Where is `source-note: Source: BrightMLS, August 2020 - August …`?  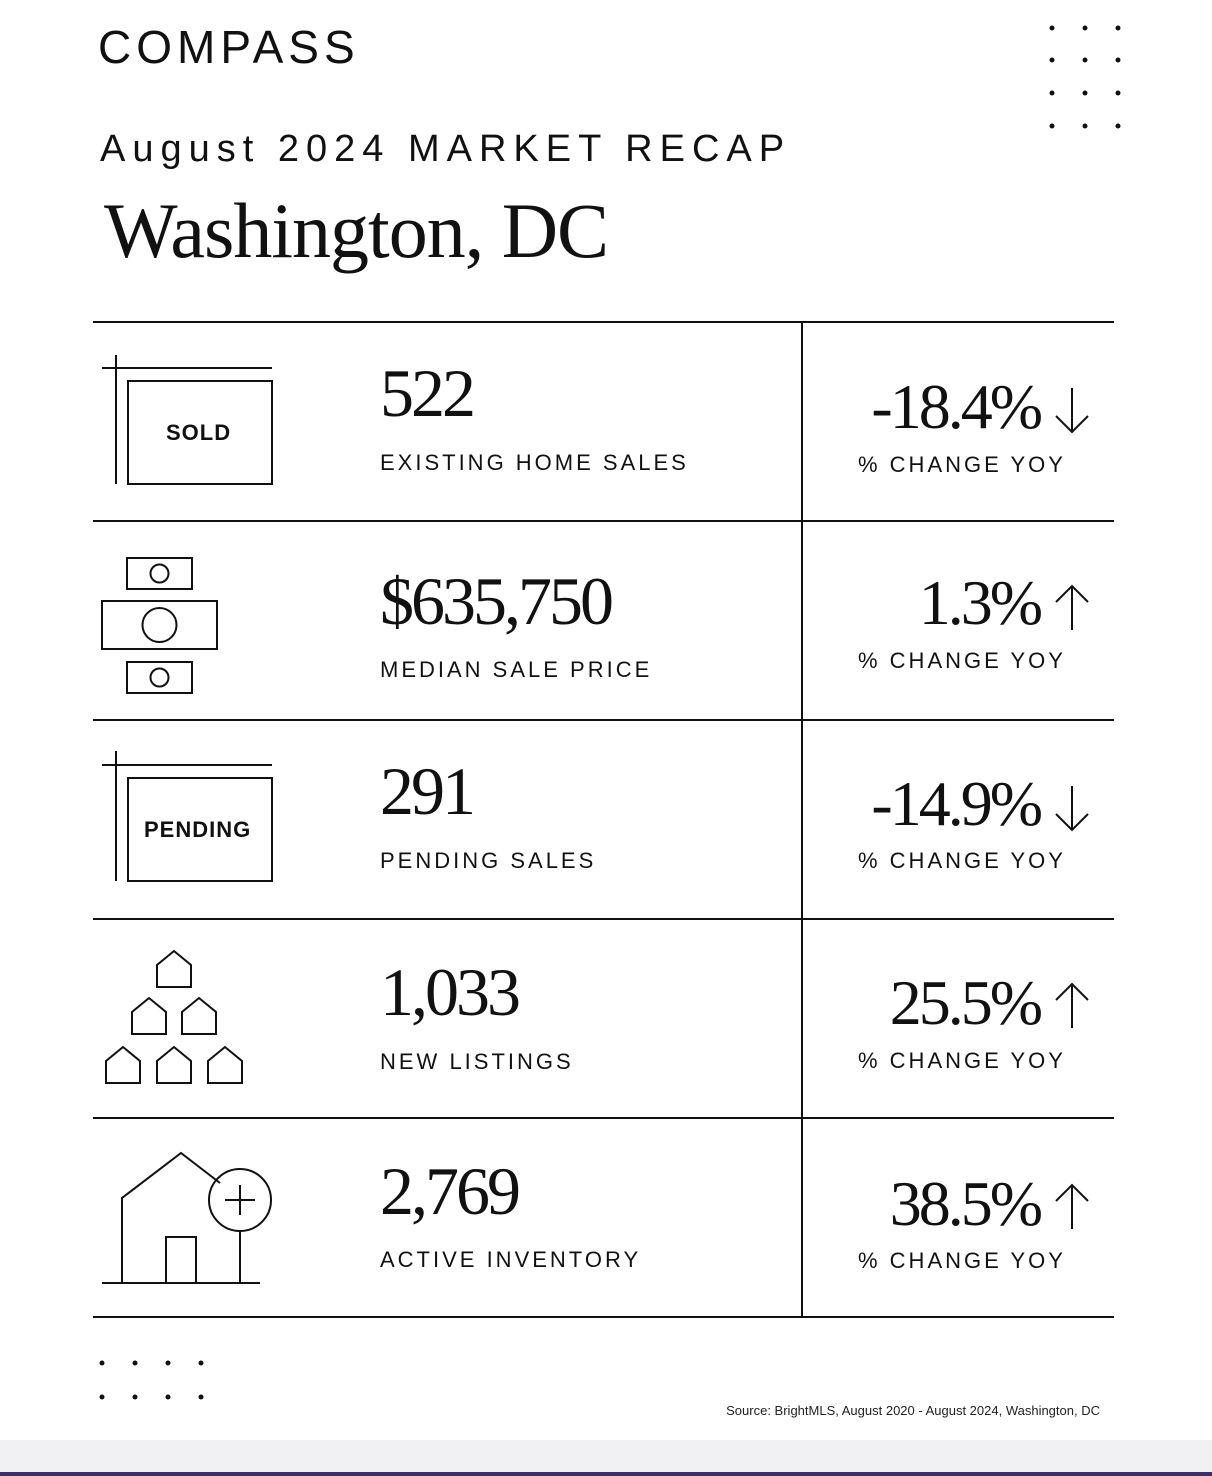 source-note: Source: BrightMLS, August 2020 - August … is located at coordinates (913, 1410).